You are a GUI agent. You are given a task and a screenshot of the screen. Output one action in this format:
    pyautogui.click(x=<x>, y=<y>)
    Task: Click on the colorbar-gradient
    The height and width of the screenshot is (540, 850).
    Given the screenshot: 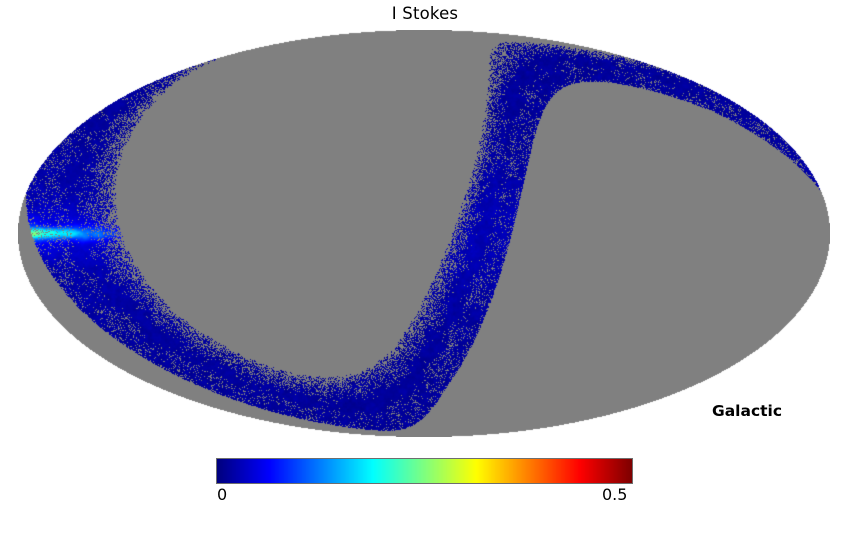 What is the action you would take?
    pyautogui.click(x=424, y=471)
    